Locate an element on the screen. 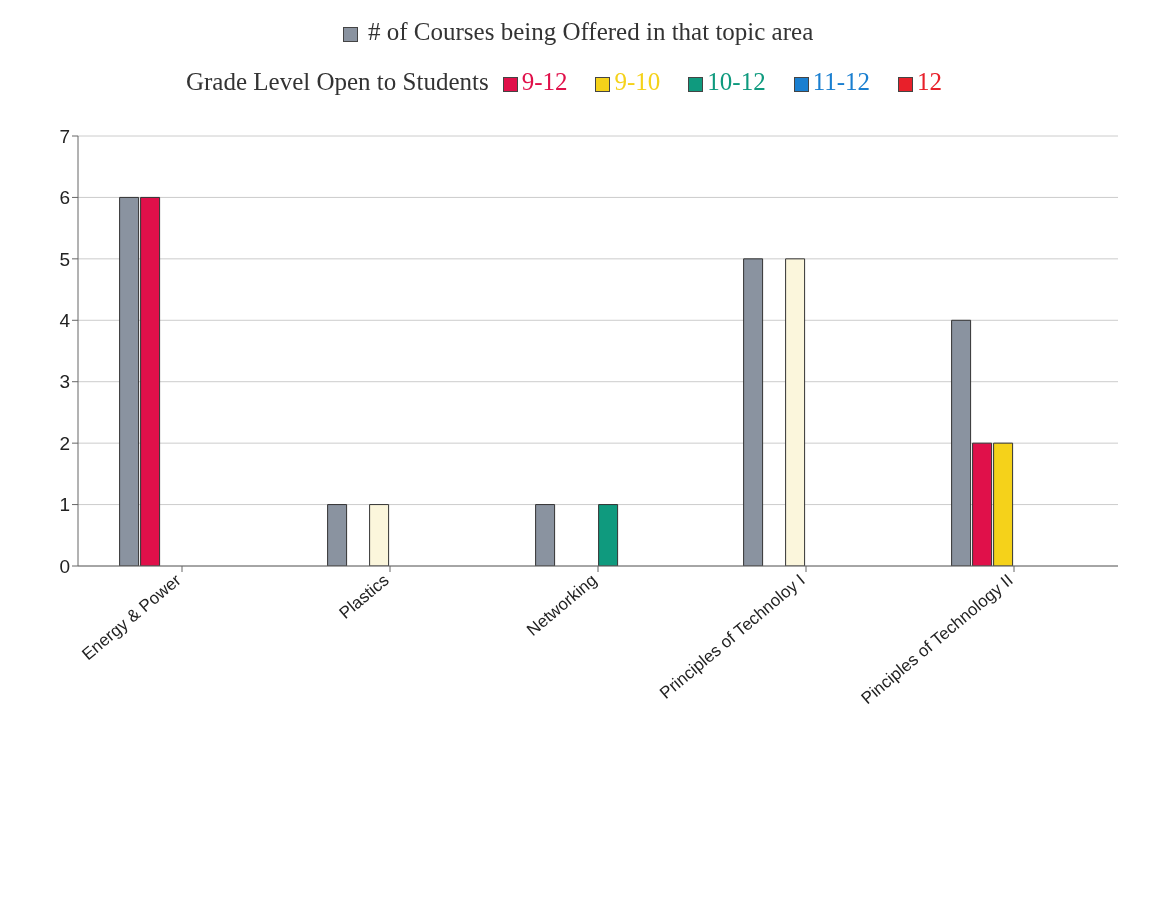 Image resolution: width=1157 pixels, height=901 pixels. y-tick-label: 1 is located at coordinates (64, 505).